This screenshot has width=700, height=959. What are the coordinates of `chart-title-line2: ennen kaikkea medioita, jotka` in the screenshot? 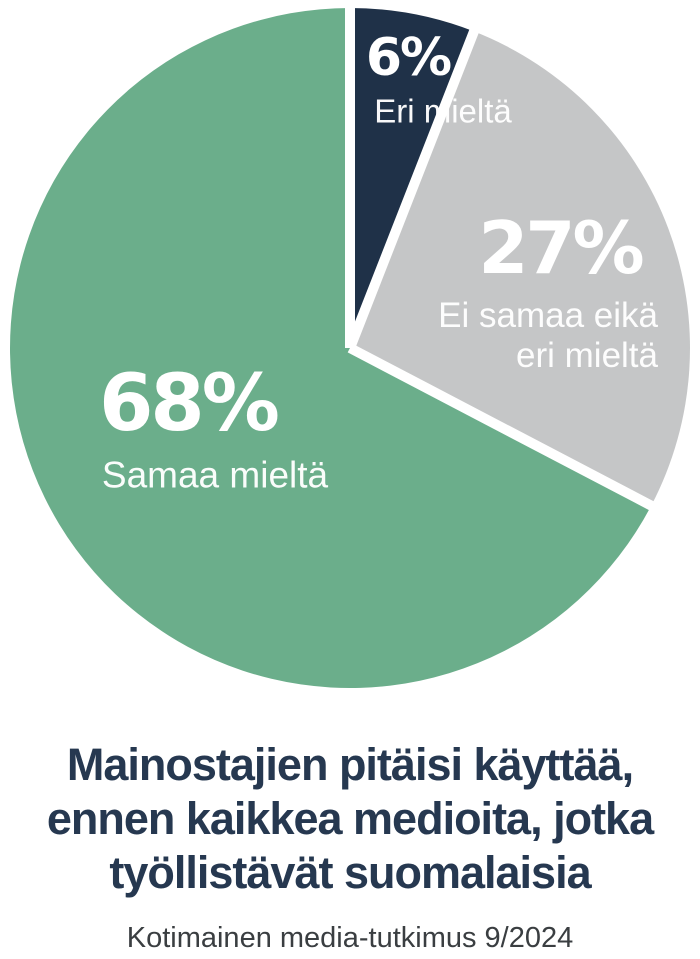 It's located at (350, 818).